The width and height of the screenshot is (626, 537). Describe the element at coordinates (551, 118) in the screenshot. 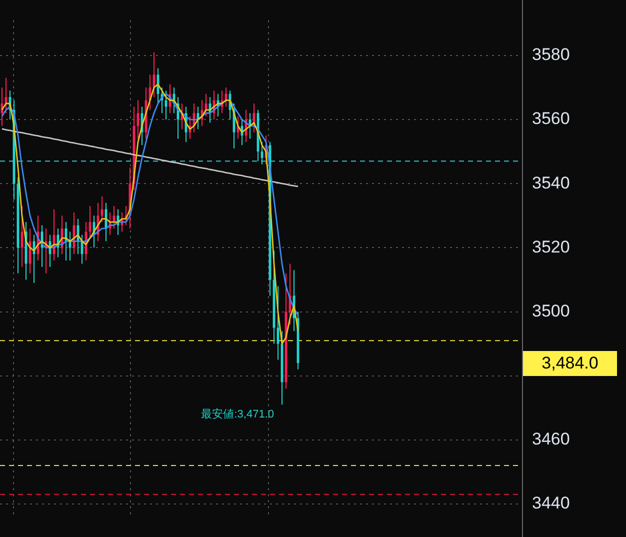

I see `y-tick-label: 3560` at that location.